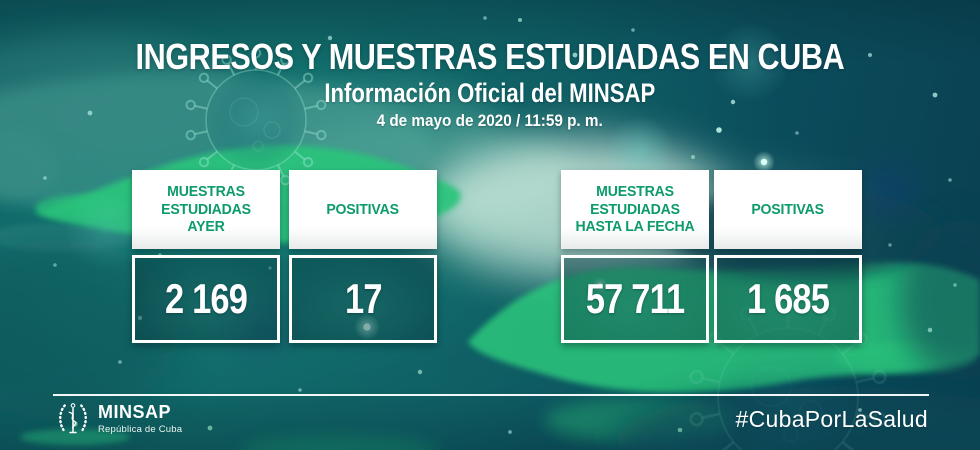 This screenshot has width=980, height=450. Describe the element at coordinates (490, 93) in the screenshot. I see `page-subtitle: Información Oficial del MINSAP` at that location.